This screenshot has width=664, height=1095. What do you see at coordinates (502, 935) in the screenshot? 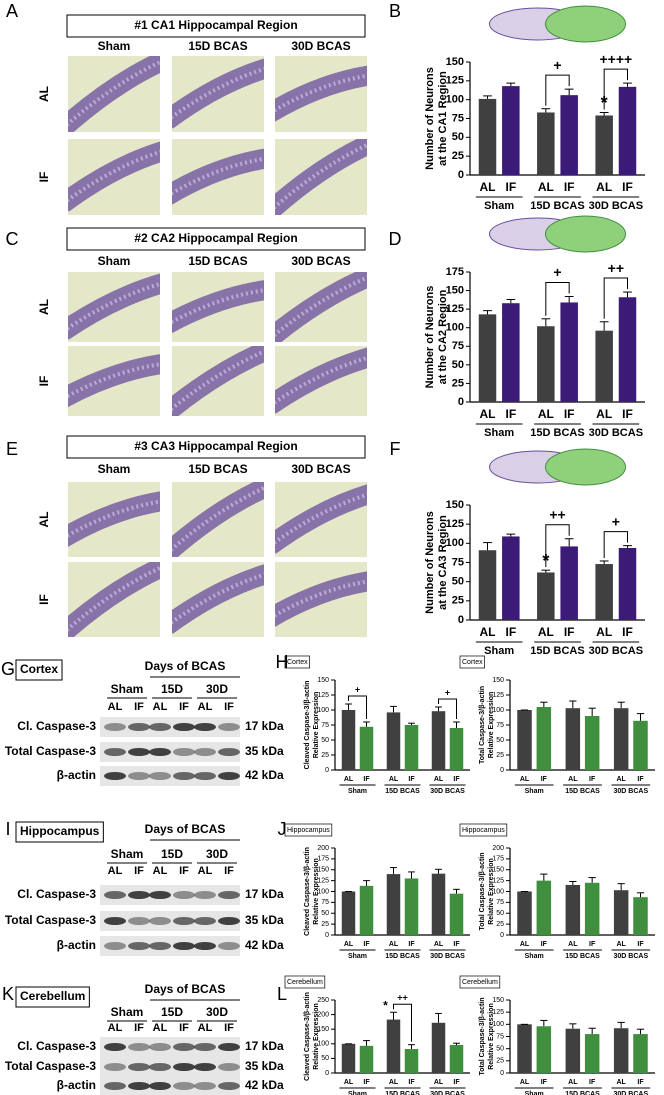
I see `y-tick-label: 0` at bounding box center [502, 935].